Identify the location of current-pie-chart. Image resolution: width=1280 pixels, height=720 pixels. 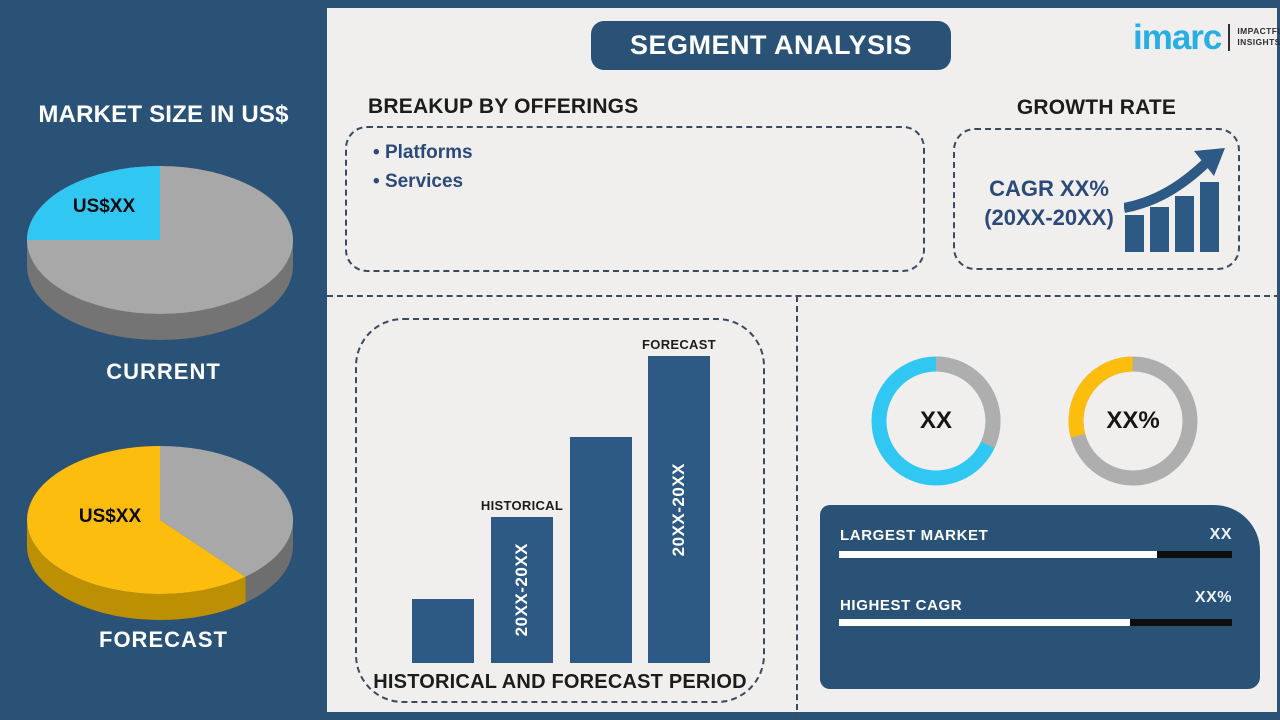
(160, 253).